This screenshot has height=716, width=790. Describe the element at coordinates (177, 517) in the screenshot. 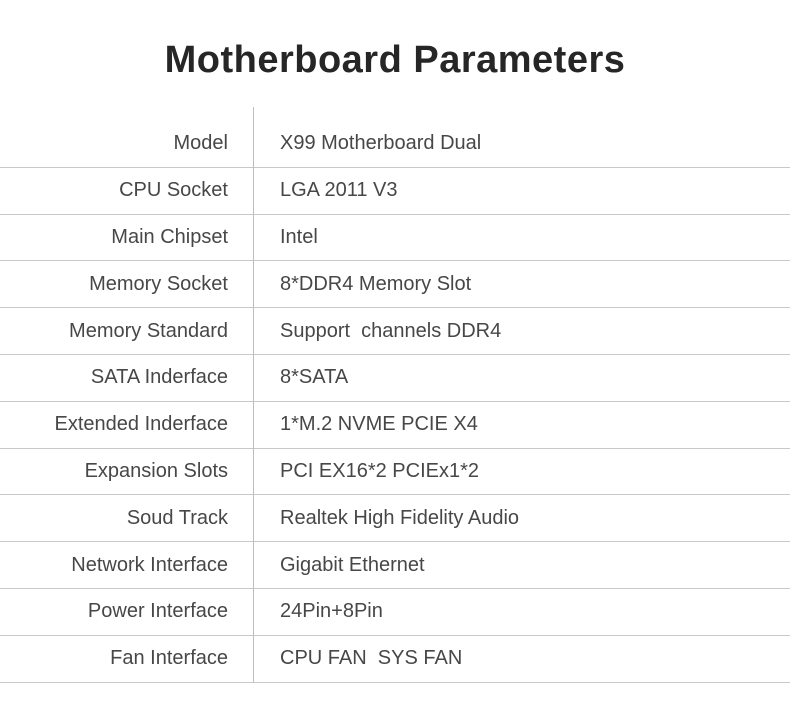

I see `spec-label: Soud Track` at that location.